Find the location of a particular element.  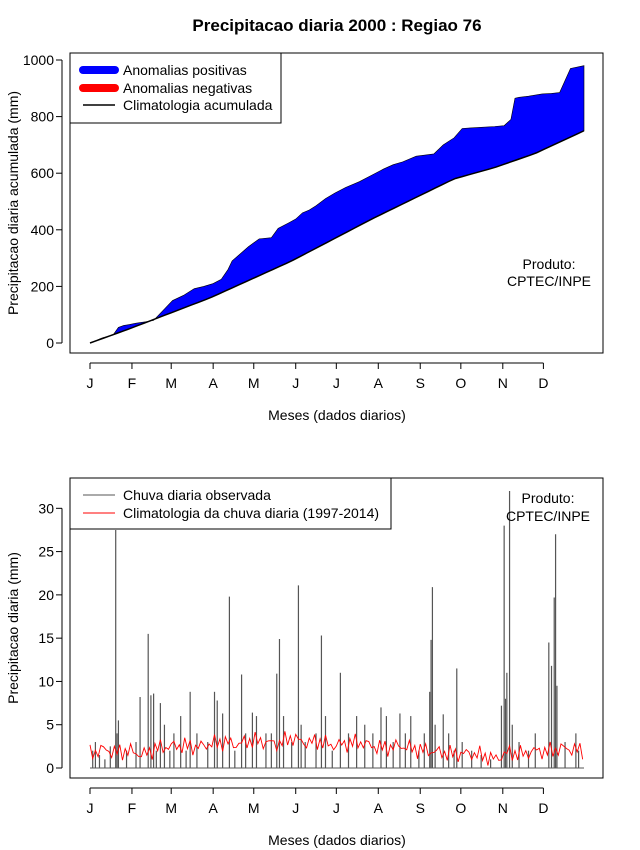

y-tick-label: 400 is located at coordinates (43, 230).